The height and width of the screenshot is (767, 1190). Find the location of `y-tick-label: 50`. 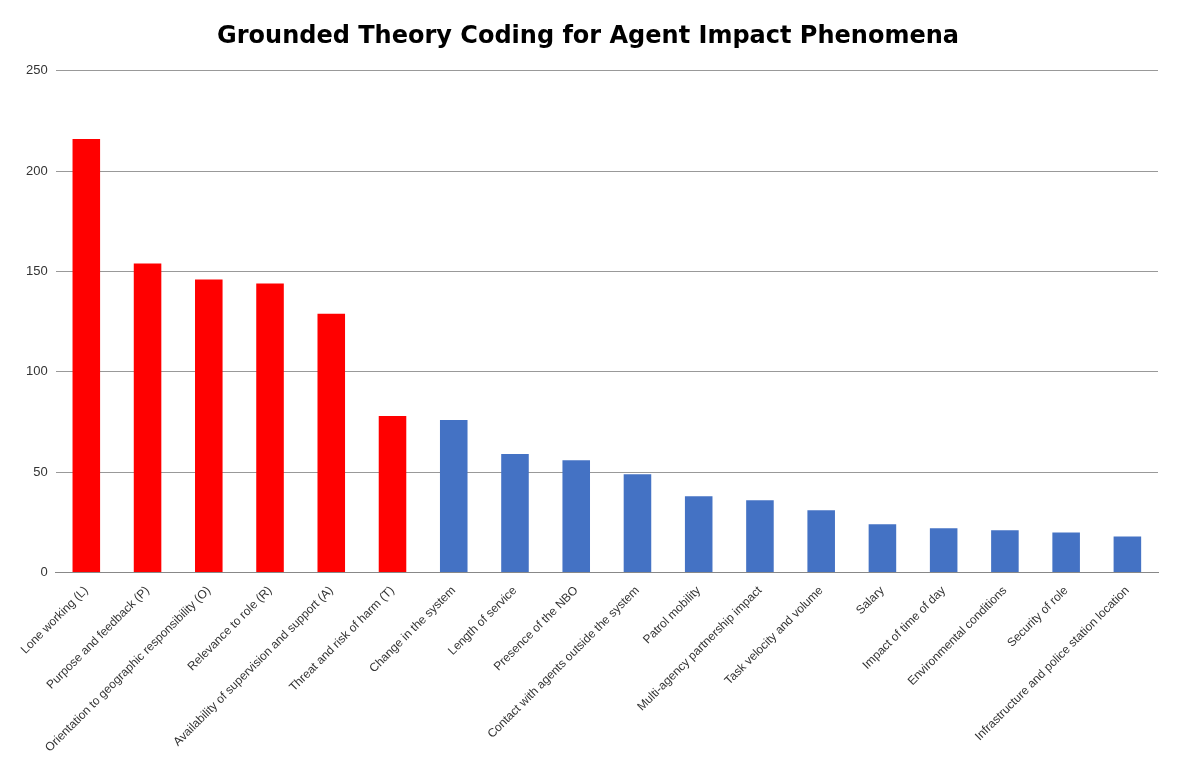

y-tick-label: 50 is located at coordinates (40, 471).